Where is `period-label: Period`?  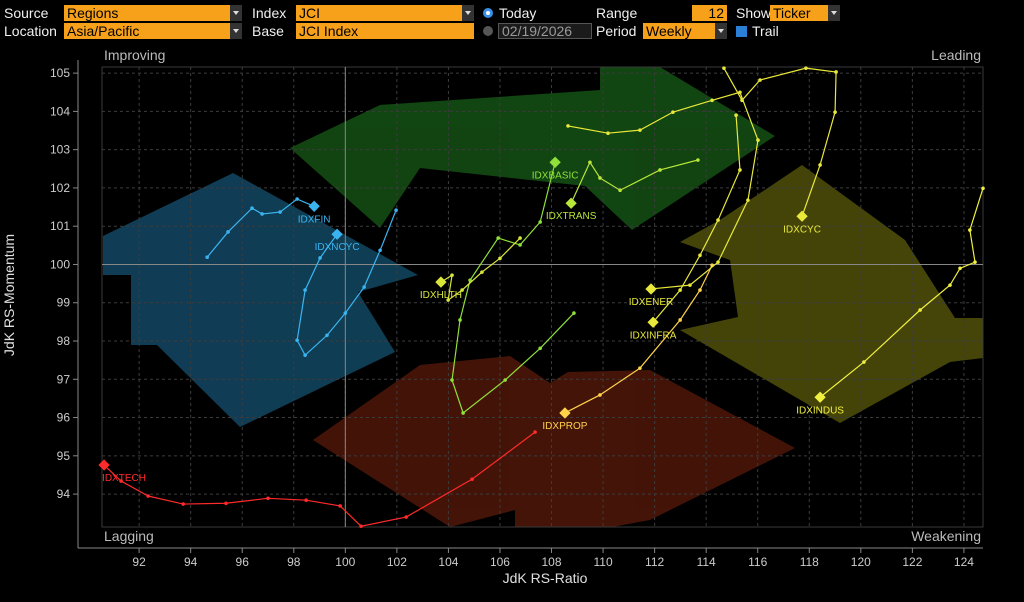
period-label: Period is located at coordinates (616, 31).